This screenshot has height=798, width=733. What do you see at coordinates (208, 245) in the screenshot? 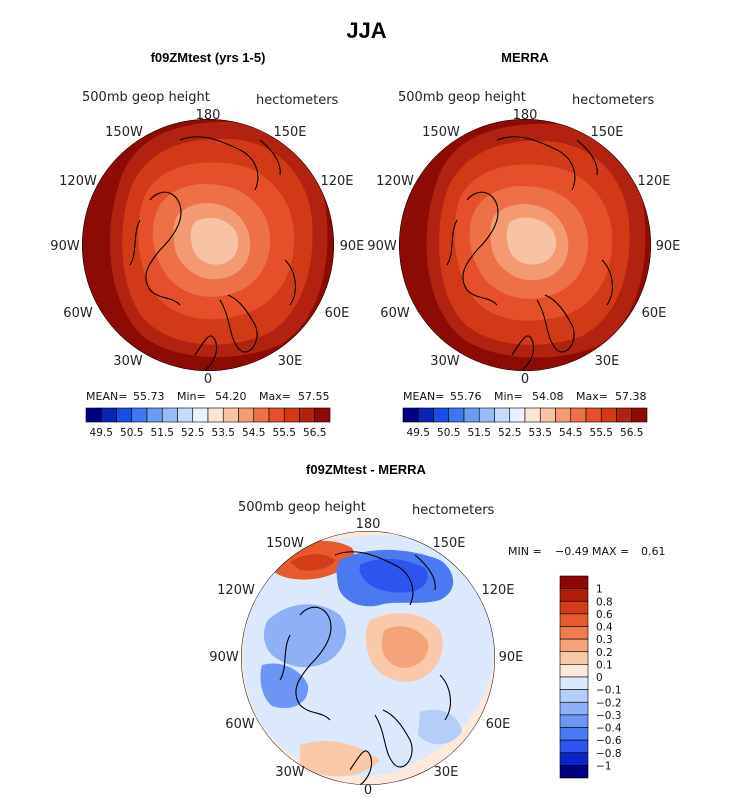
I see `polar-map-model` at bounding box center [208, 245].